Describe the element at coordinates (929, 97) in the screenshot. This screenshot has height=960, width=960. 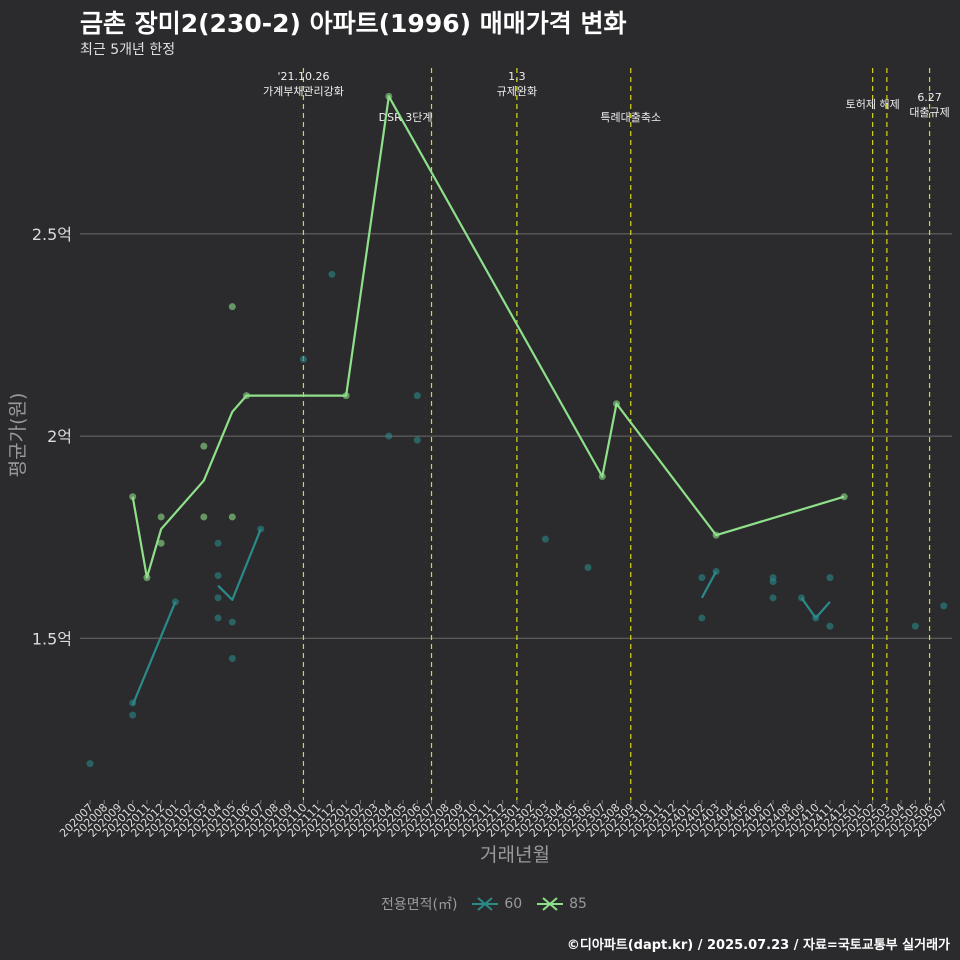
I see `event-label: 6.27` at that location.